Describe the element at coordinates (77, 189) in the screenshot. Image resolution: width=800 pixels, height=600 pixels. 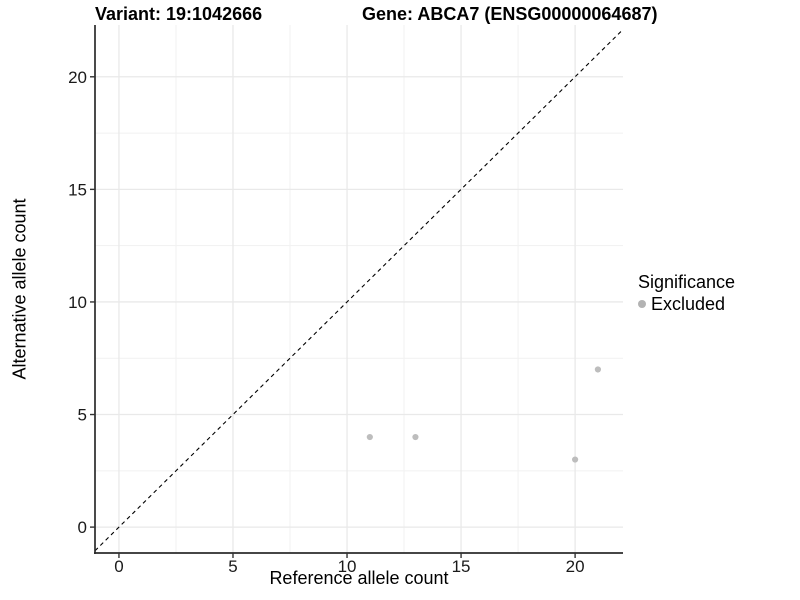
I see `y-tick-label: 15` at that location.